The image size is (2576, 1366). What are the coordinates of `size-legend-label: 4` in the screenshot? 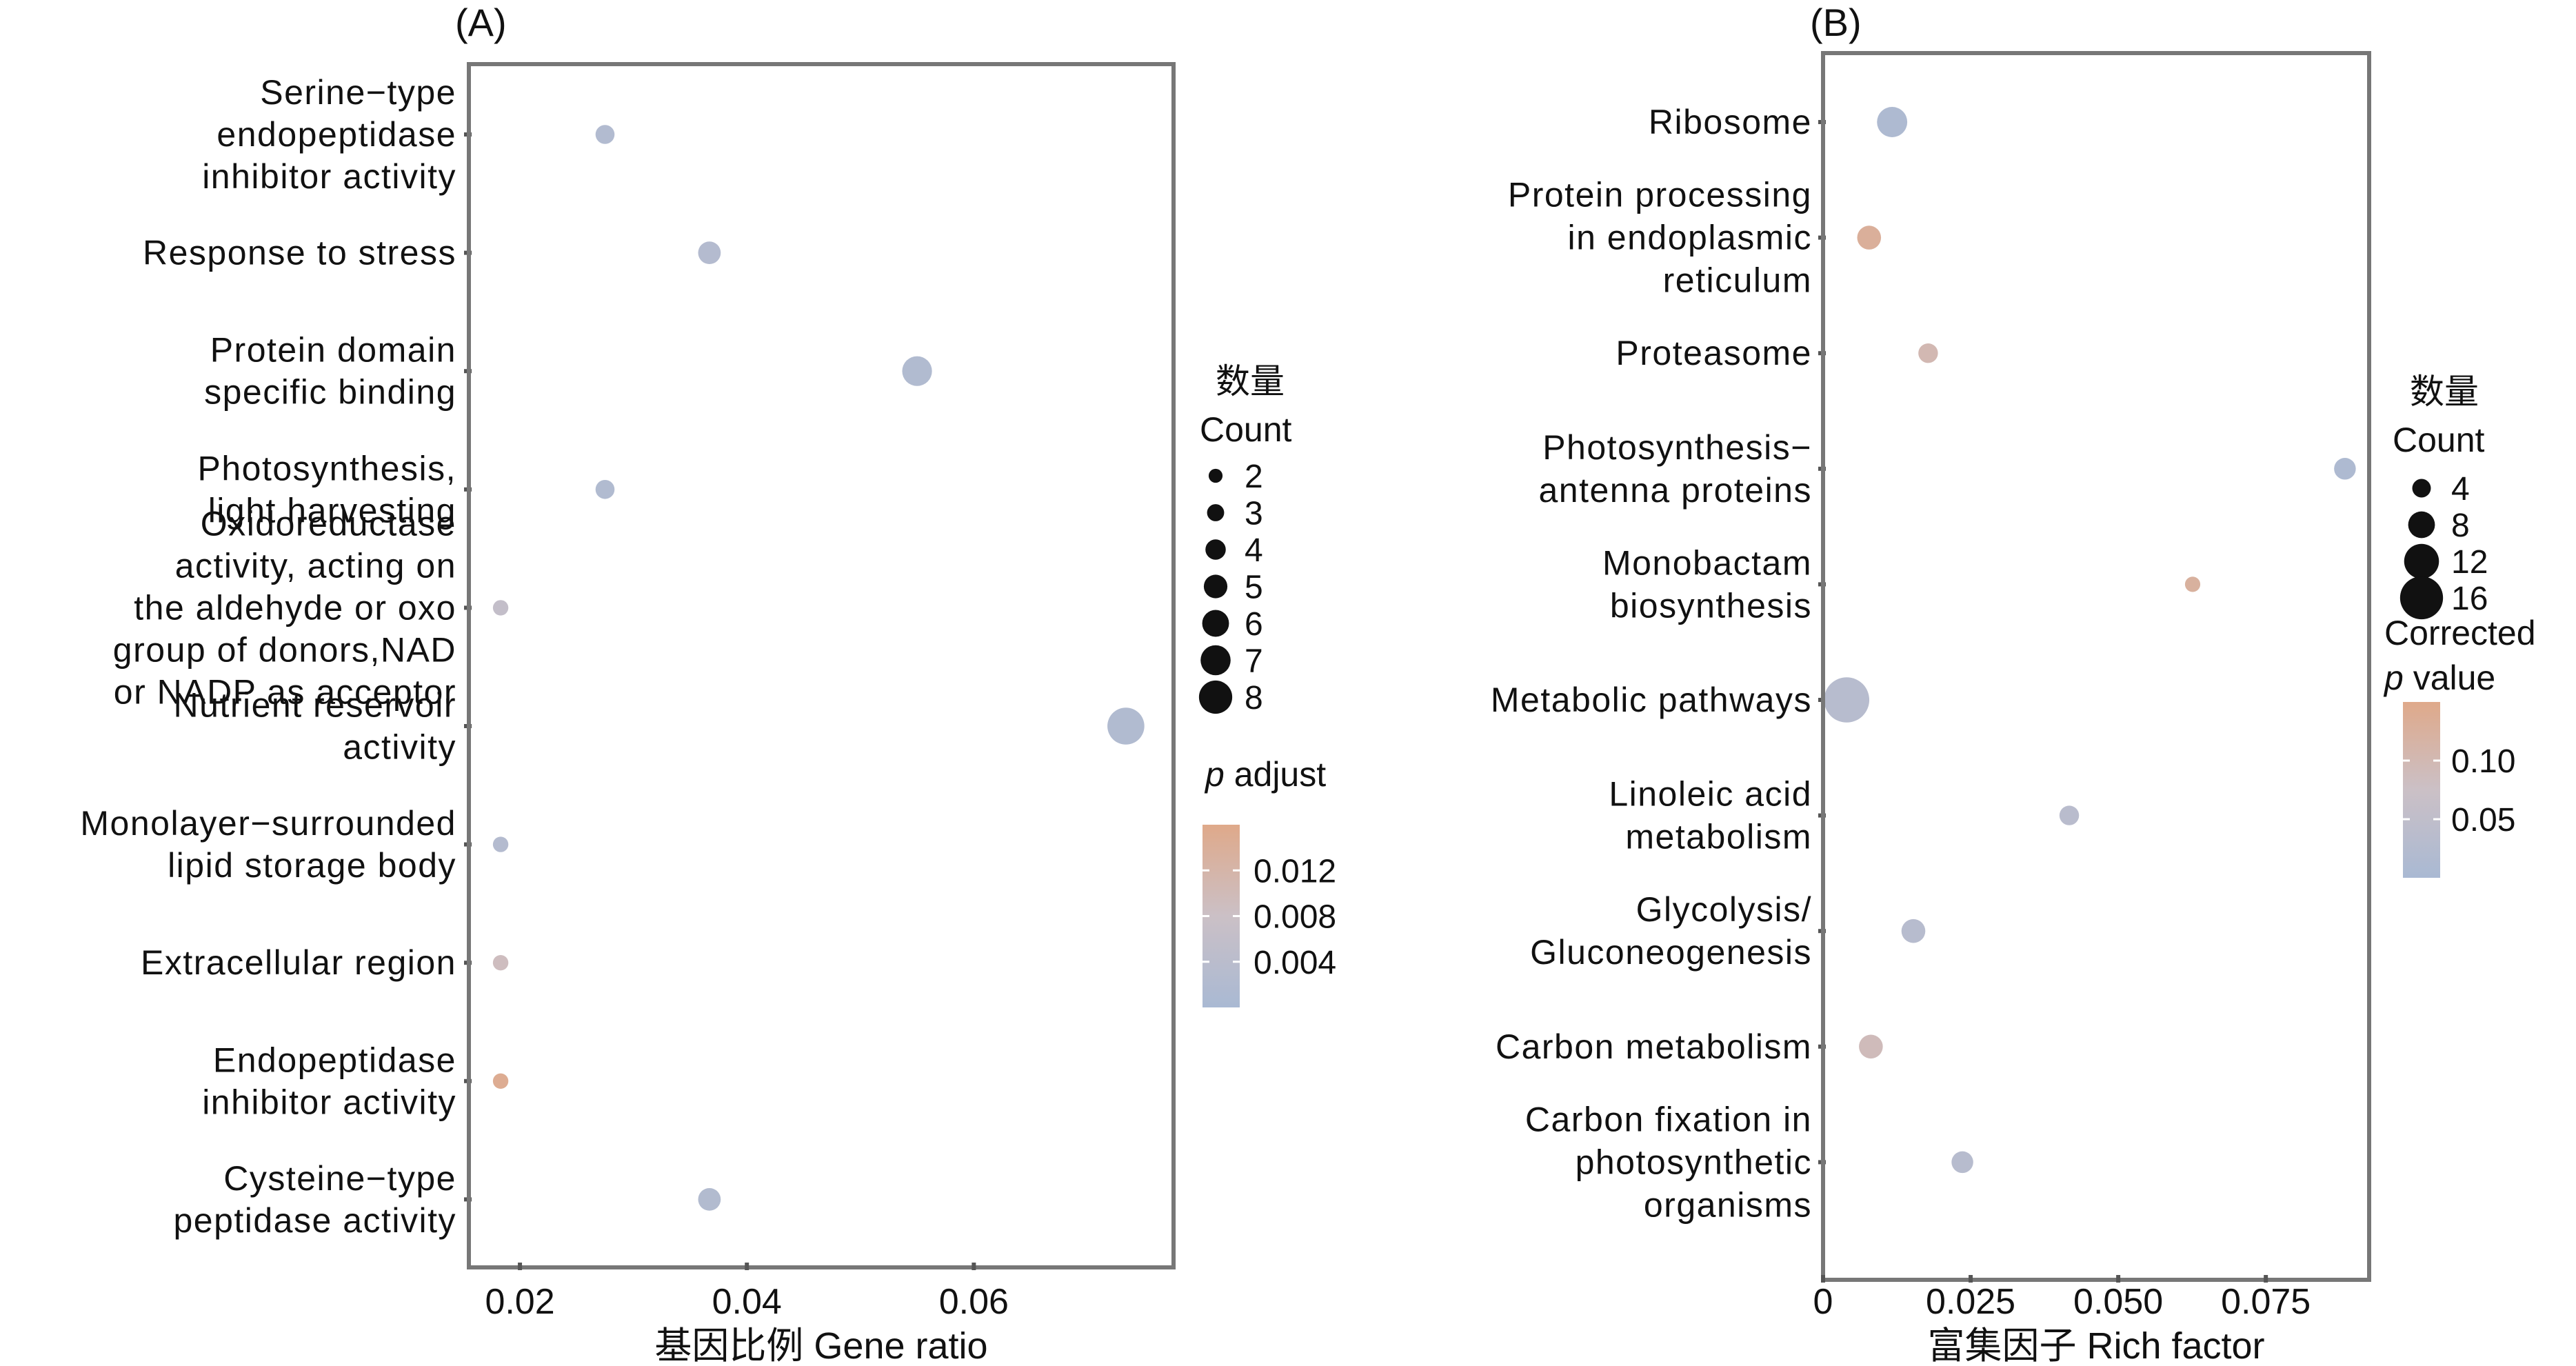 It's located at (2460, 489).